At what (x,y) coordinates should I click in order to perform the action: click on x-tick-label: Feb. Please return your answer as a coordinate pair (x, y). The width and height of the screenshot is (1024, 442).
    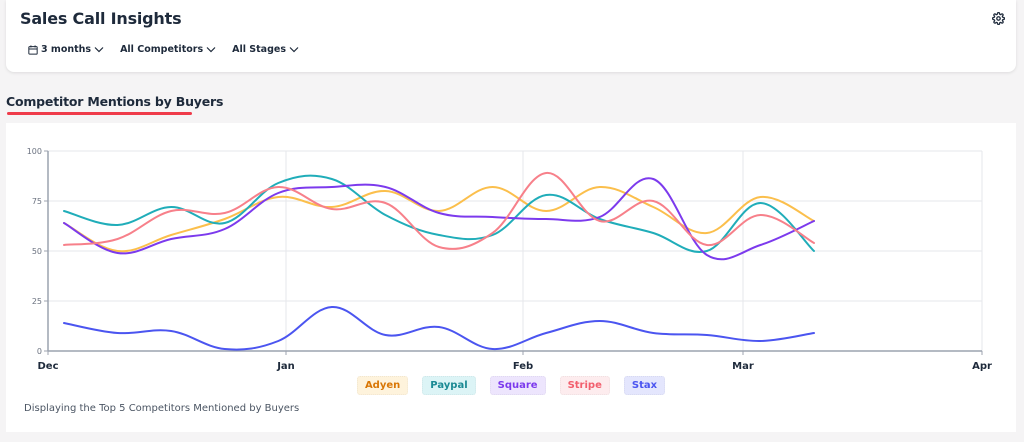
    Looking at the image, I should click on (523, 366).